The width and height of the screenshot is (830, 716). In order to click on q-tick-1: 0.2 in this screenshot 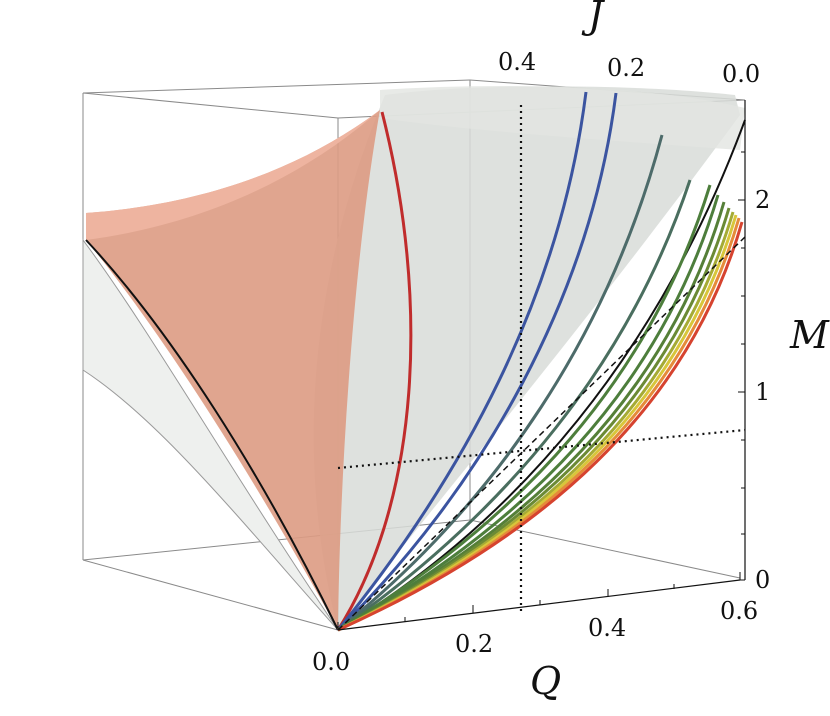, I will do `click(474, 644)`.